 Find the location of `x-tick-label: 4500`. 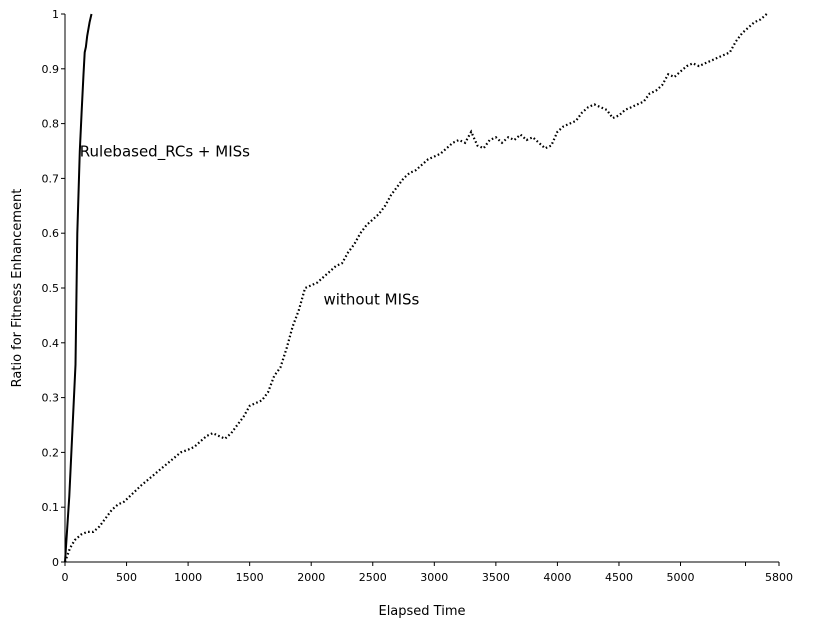

x-tick-label: 4500 is located at coordinates (619, 577).